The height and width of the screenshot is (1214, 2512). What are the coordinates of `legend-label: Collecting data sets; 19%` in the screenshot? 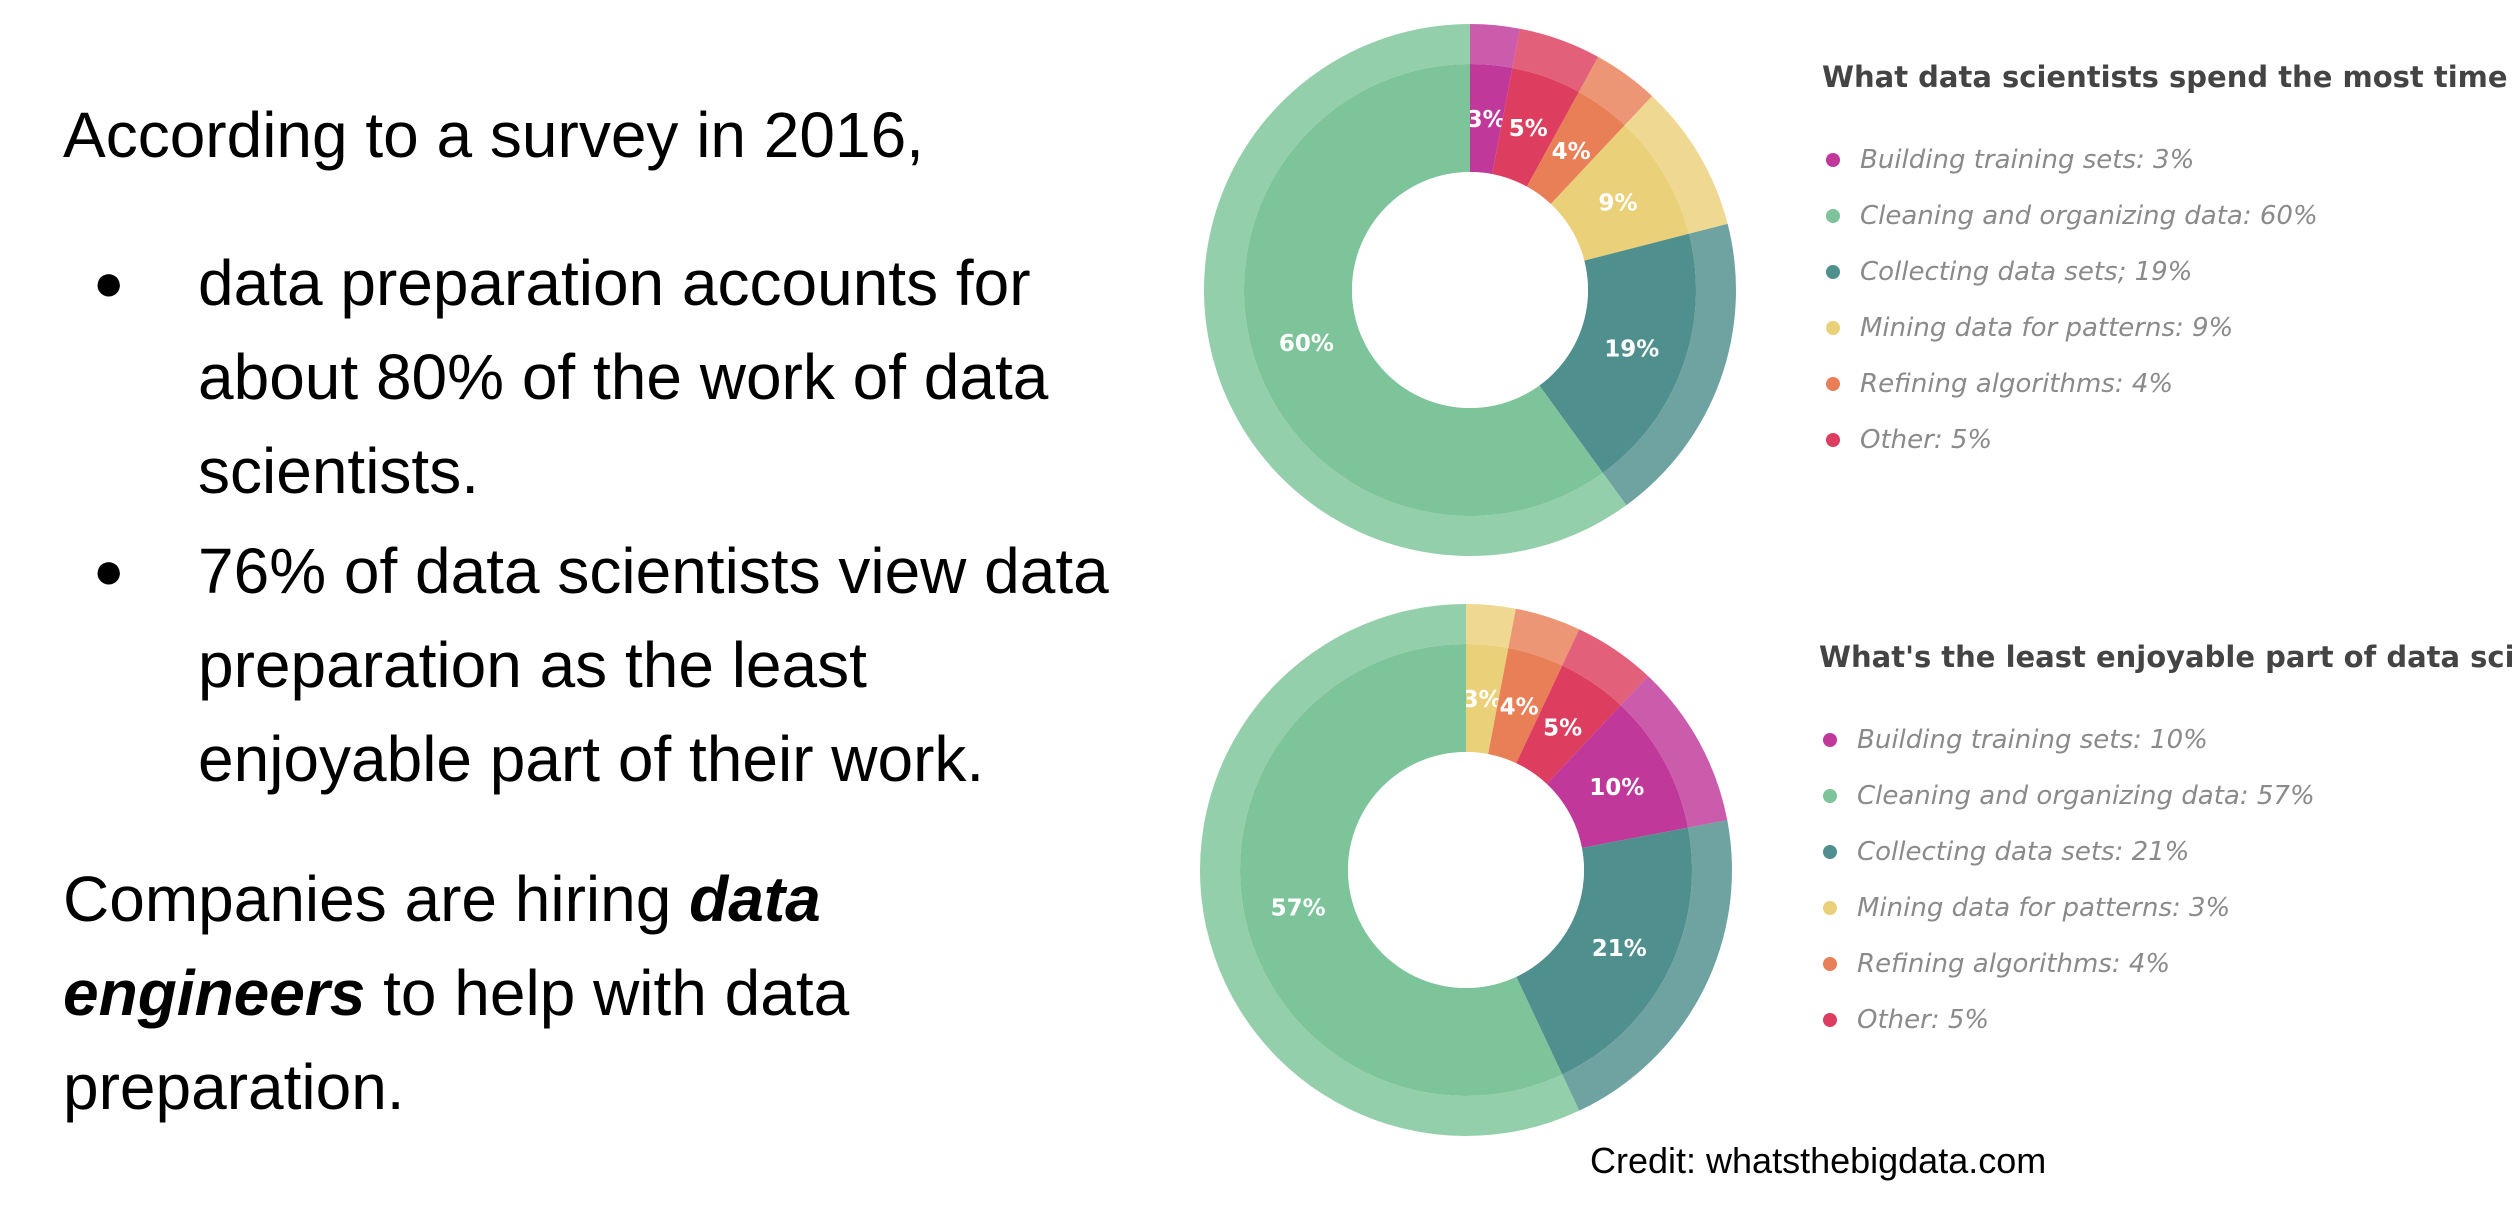 It's located at (2026, 272).